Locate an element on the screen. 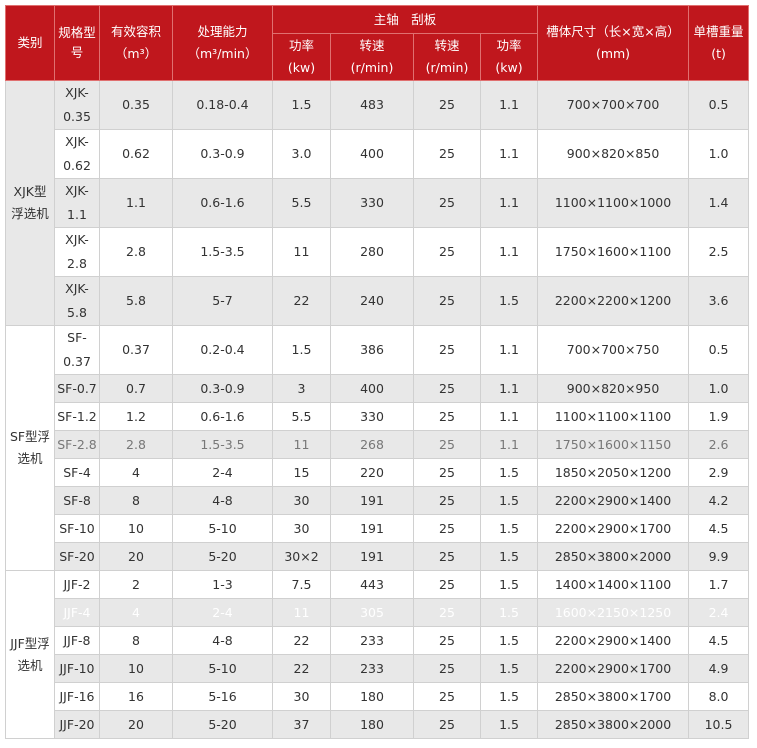 This screenshot has height=748, width=757. table-cell: 7.5 is located at coordinates (301, 584).